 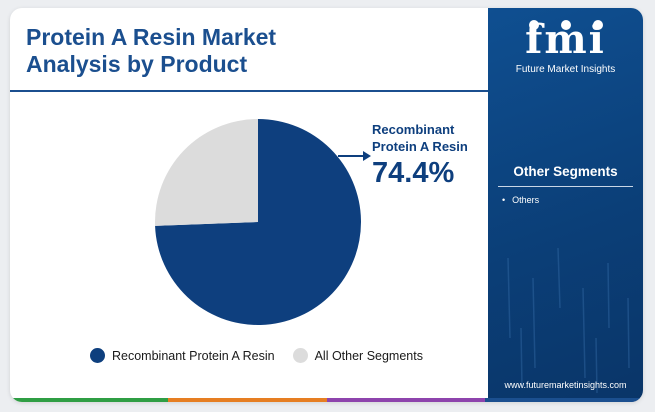 I want to click on callout-label: Recombinant Protein A Resin, so click(x=420, y=138).